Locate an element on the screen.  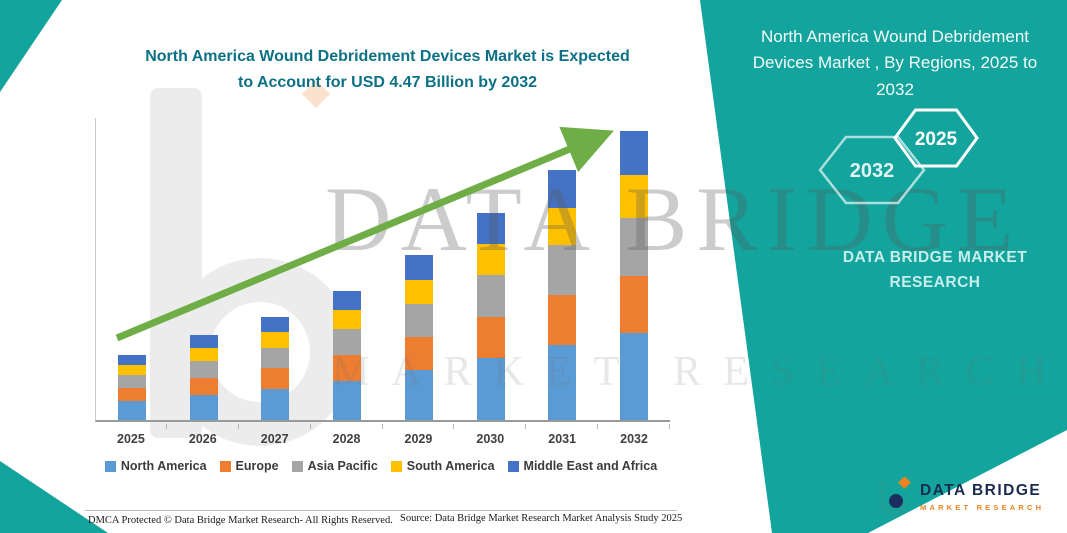
x-axis-label: 2029 is located at coordinates (419, 435).